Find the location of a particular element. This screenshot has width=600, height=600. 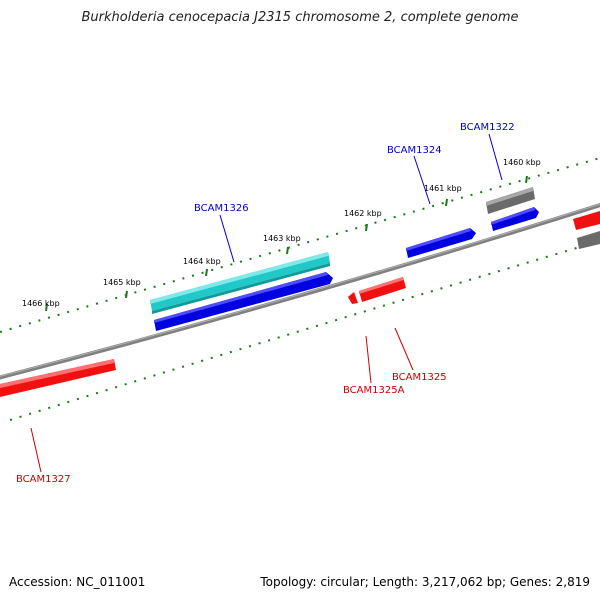

gene-label: BCAM1327 is located at coordinates (43, 479).